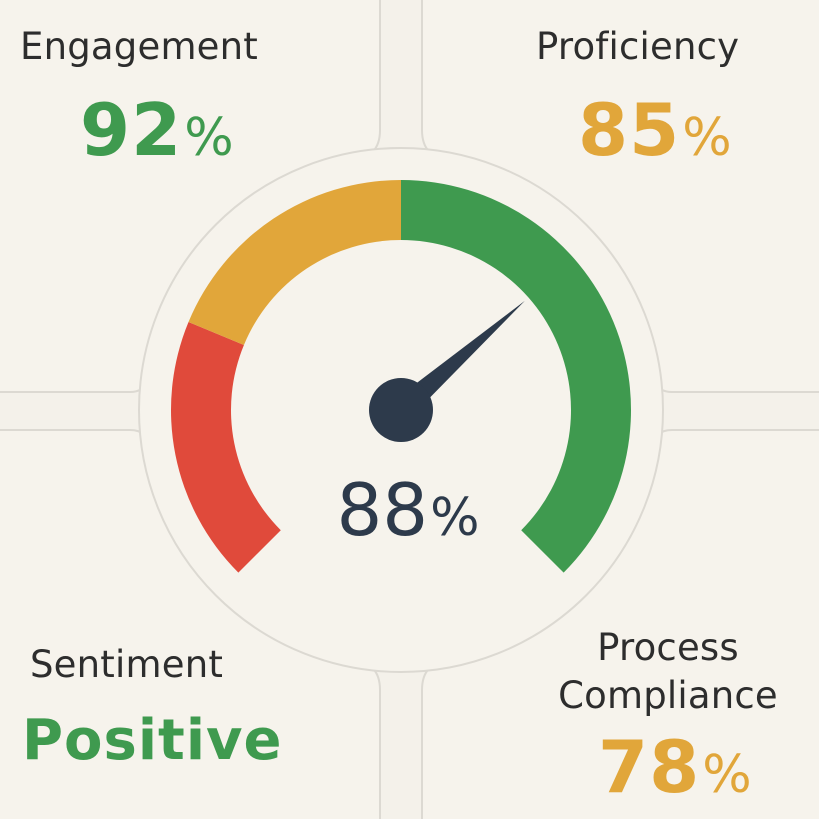 The height and width of the screenshot is (819, 819). What do you see at coordinates (649, 767) in the screenshot?
I see `process-compliance-number: 78` at bounding box center [649, 767].